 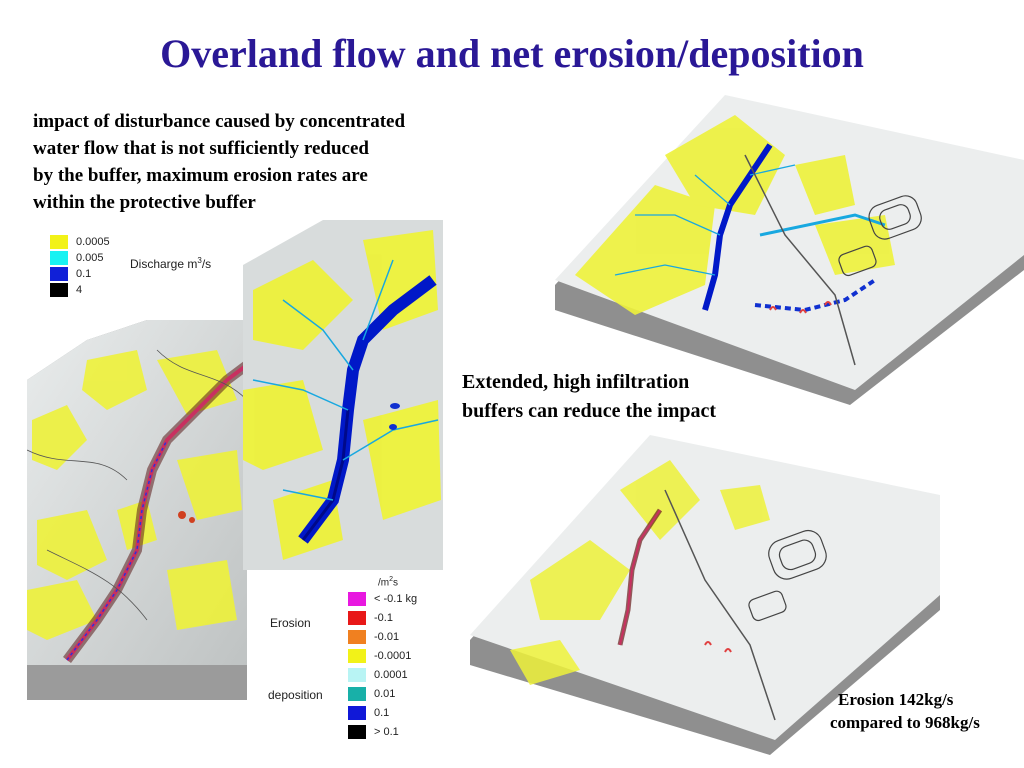 I want to click on discharge-legend-item: 0.005, so click(x=77, y=258).